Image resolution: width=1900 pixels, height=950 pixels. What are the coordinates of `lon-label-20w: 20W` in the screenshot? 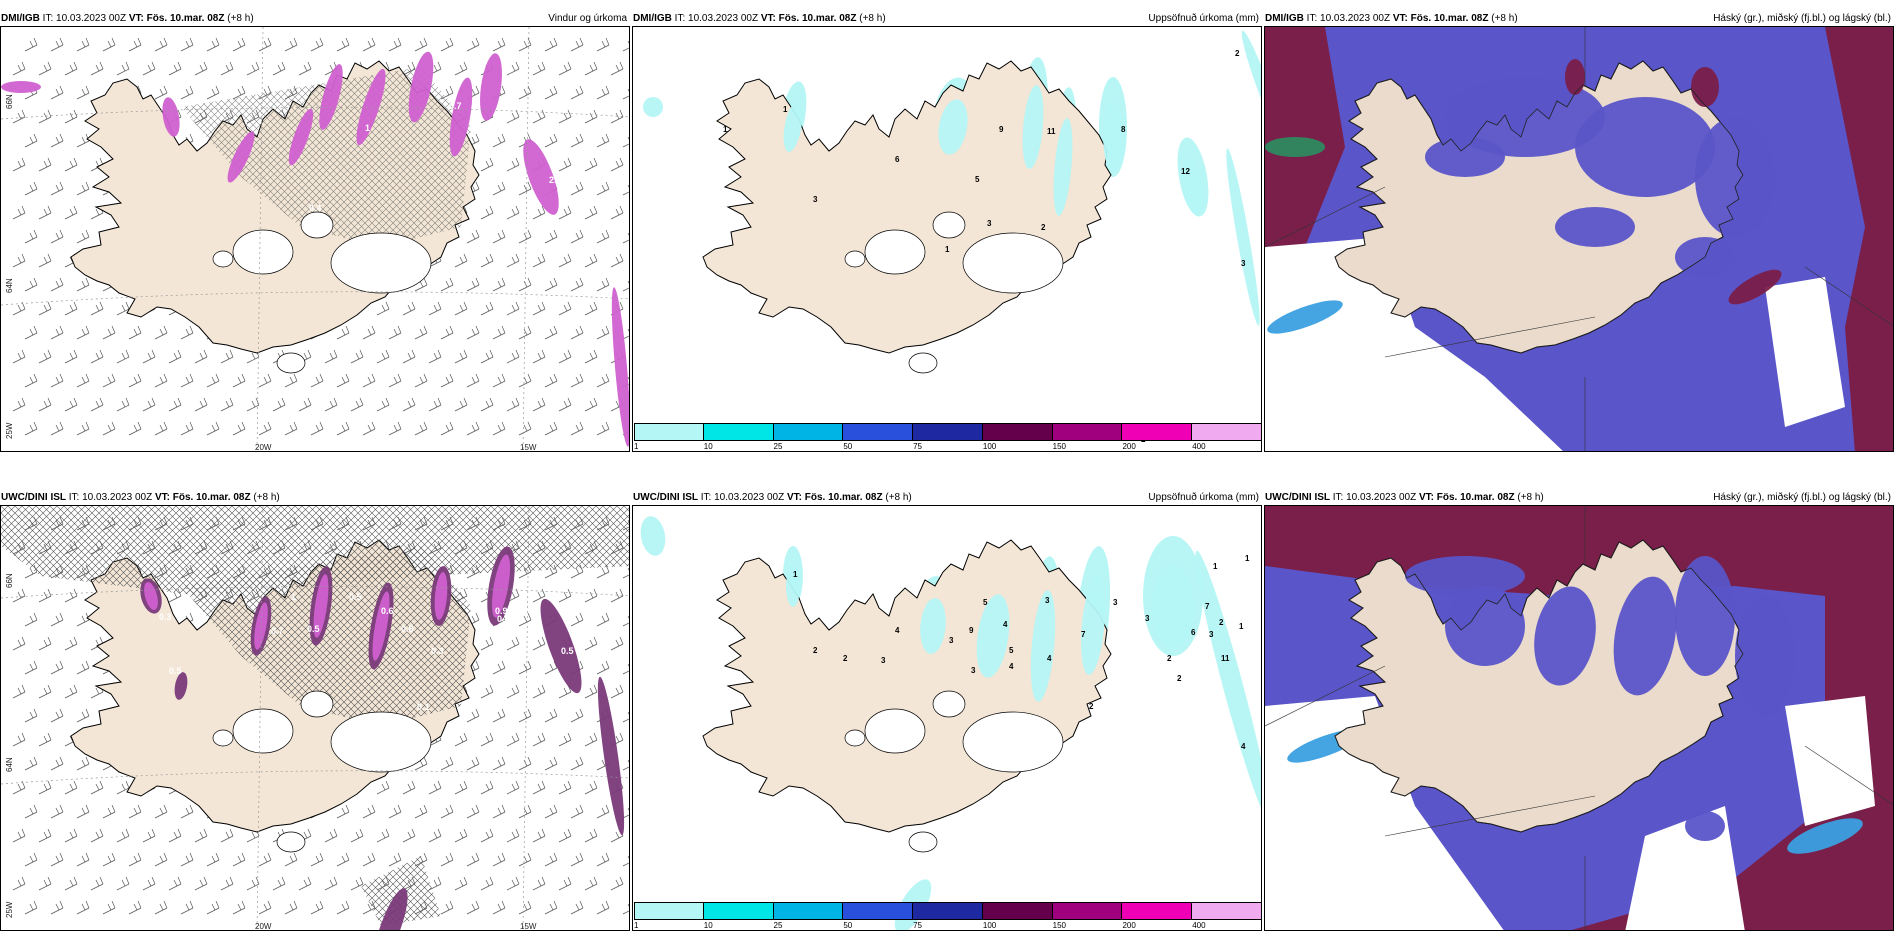 It's located at (263, 447).